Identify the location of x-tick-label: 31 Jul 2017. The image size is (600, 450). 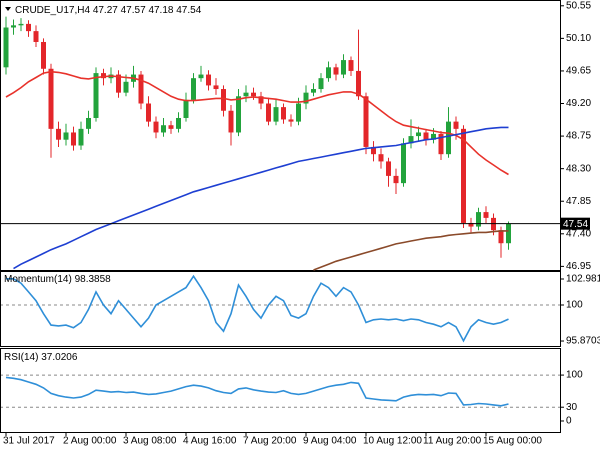
(29, 441).